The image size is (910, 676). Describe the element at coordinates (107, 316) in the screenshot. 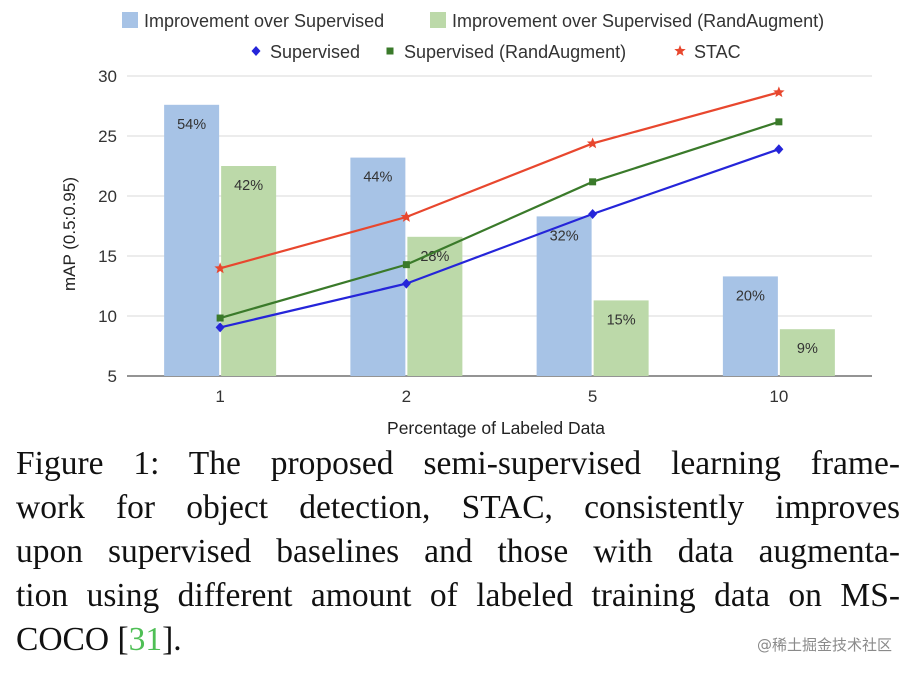

I see `y-tick-label: 10` at that location.